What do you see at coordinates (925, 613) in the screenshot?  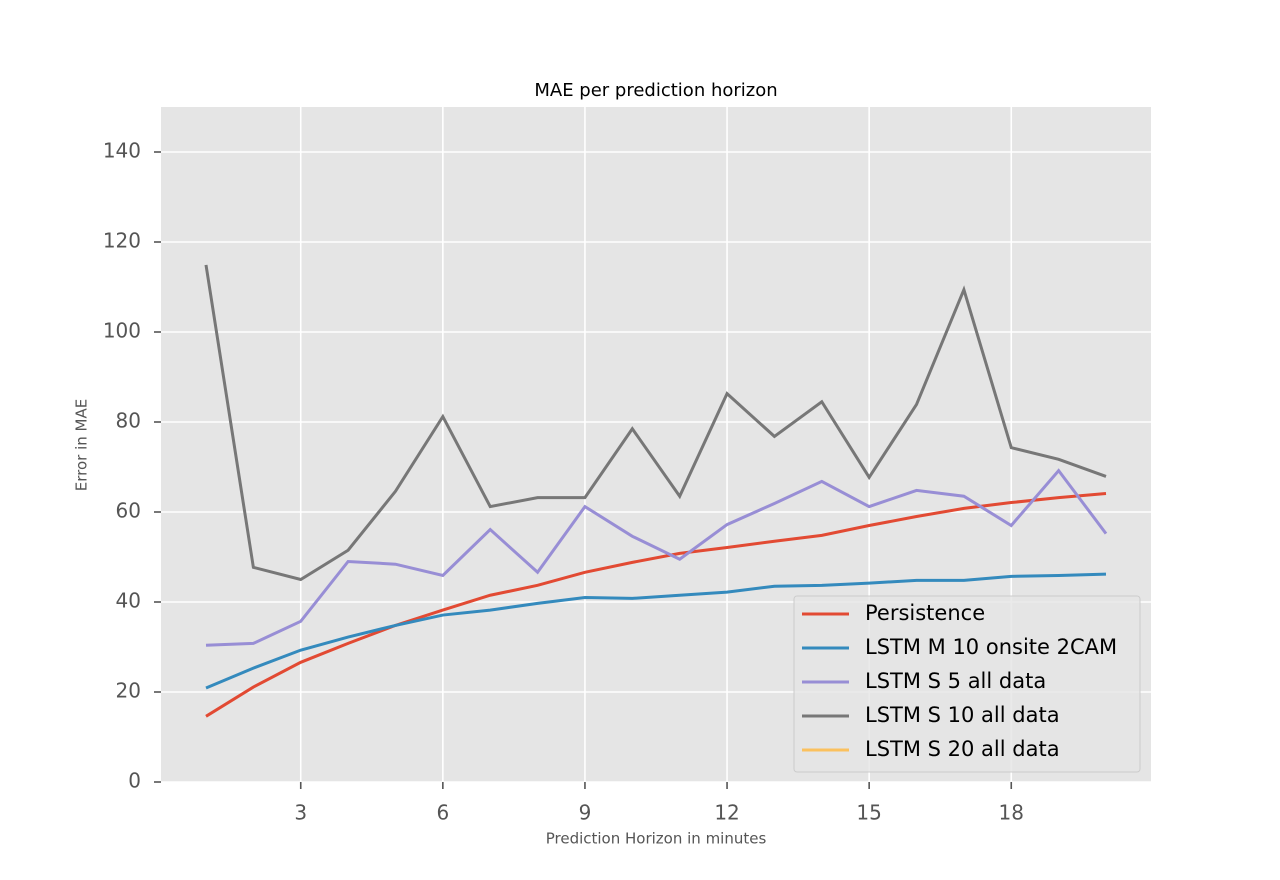 I see `legend-label: Persistence` at bounding box center [925, 613].